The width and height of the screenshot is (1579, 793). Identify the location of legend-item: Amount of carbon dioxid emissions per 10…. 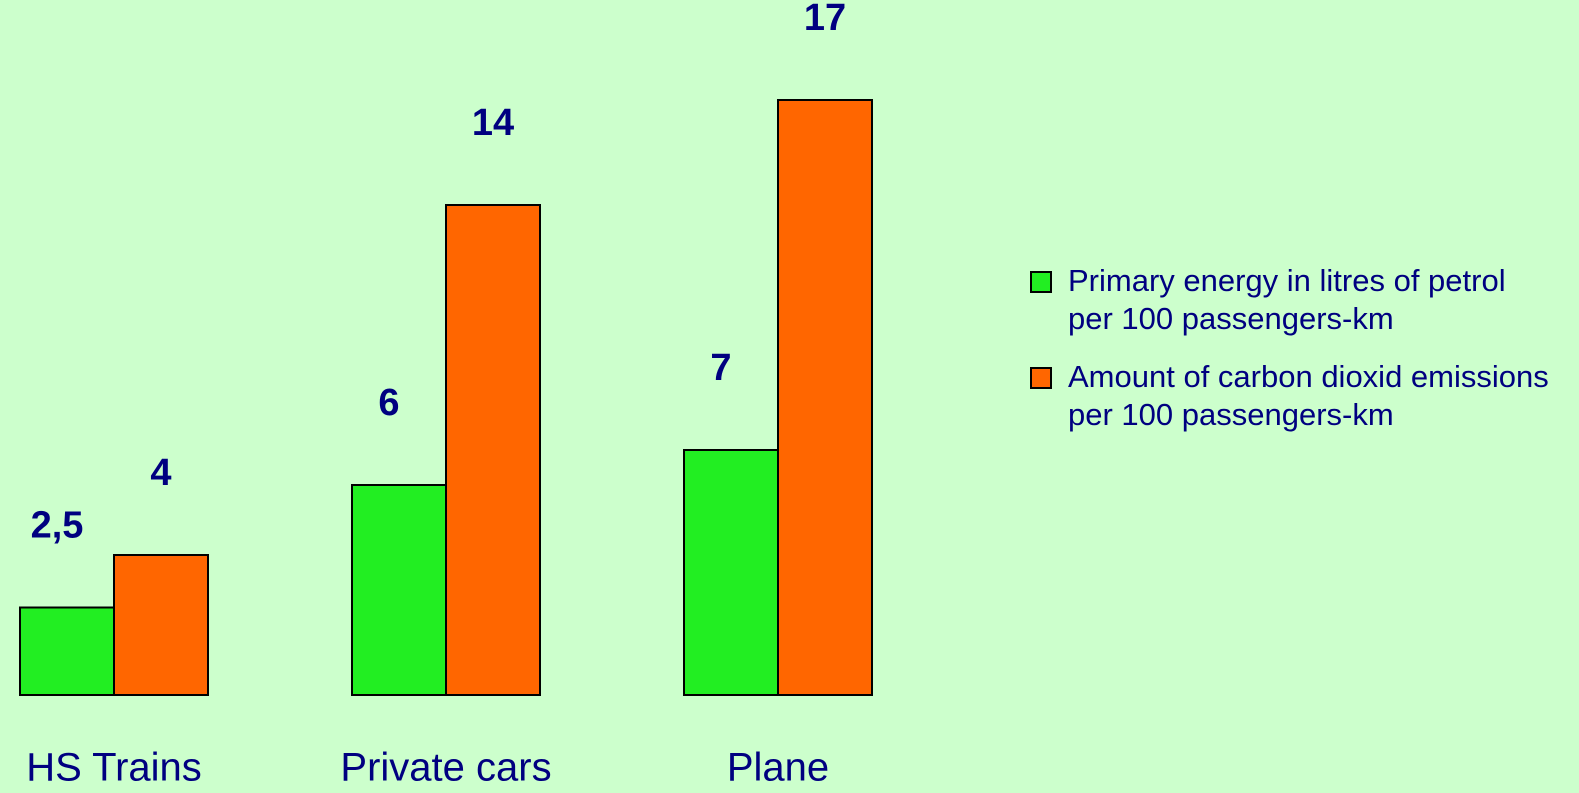
(1290, 396).